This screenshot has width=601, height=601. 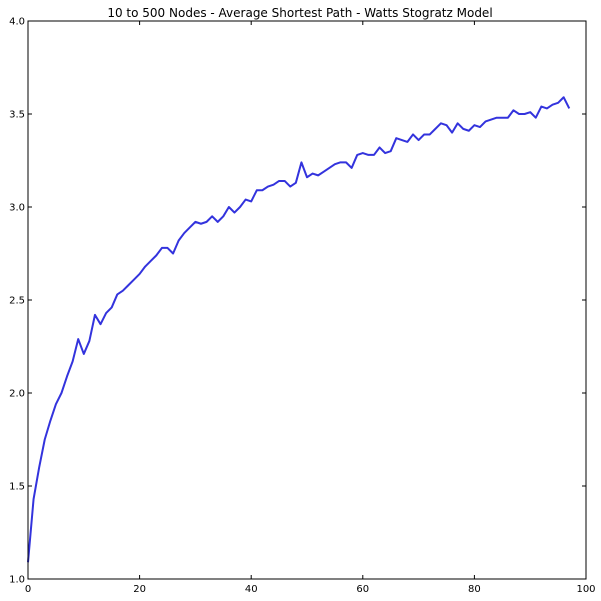 What do you see at coordinates (17, 208) in the screenshot?
I see `y-tick-label: 3.0` at bounding box center [17, 208].